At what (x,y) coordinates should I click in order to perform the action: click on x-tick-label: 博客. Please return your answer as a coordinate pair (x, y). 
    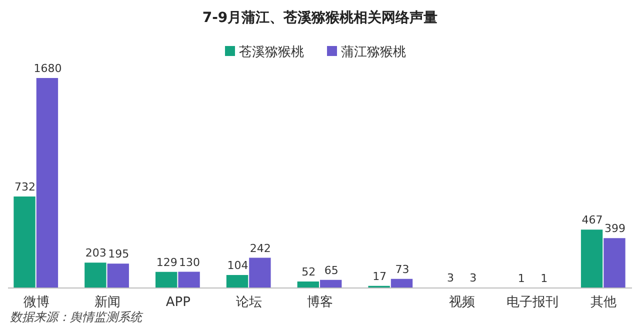
    Looking at the image, I should click on (320, 302).